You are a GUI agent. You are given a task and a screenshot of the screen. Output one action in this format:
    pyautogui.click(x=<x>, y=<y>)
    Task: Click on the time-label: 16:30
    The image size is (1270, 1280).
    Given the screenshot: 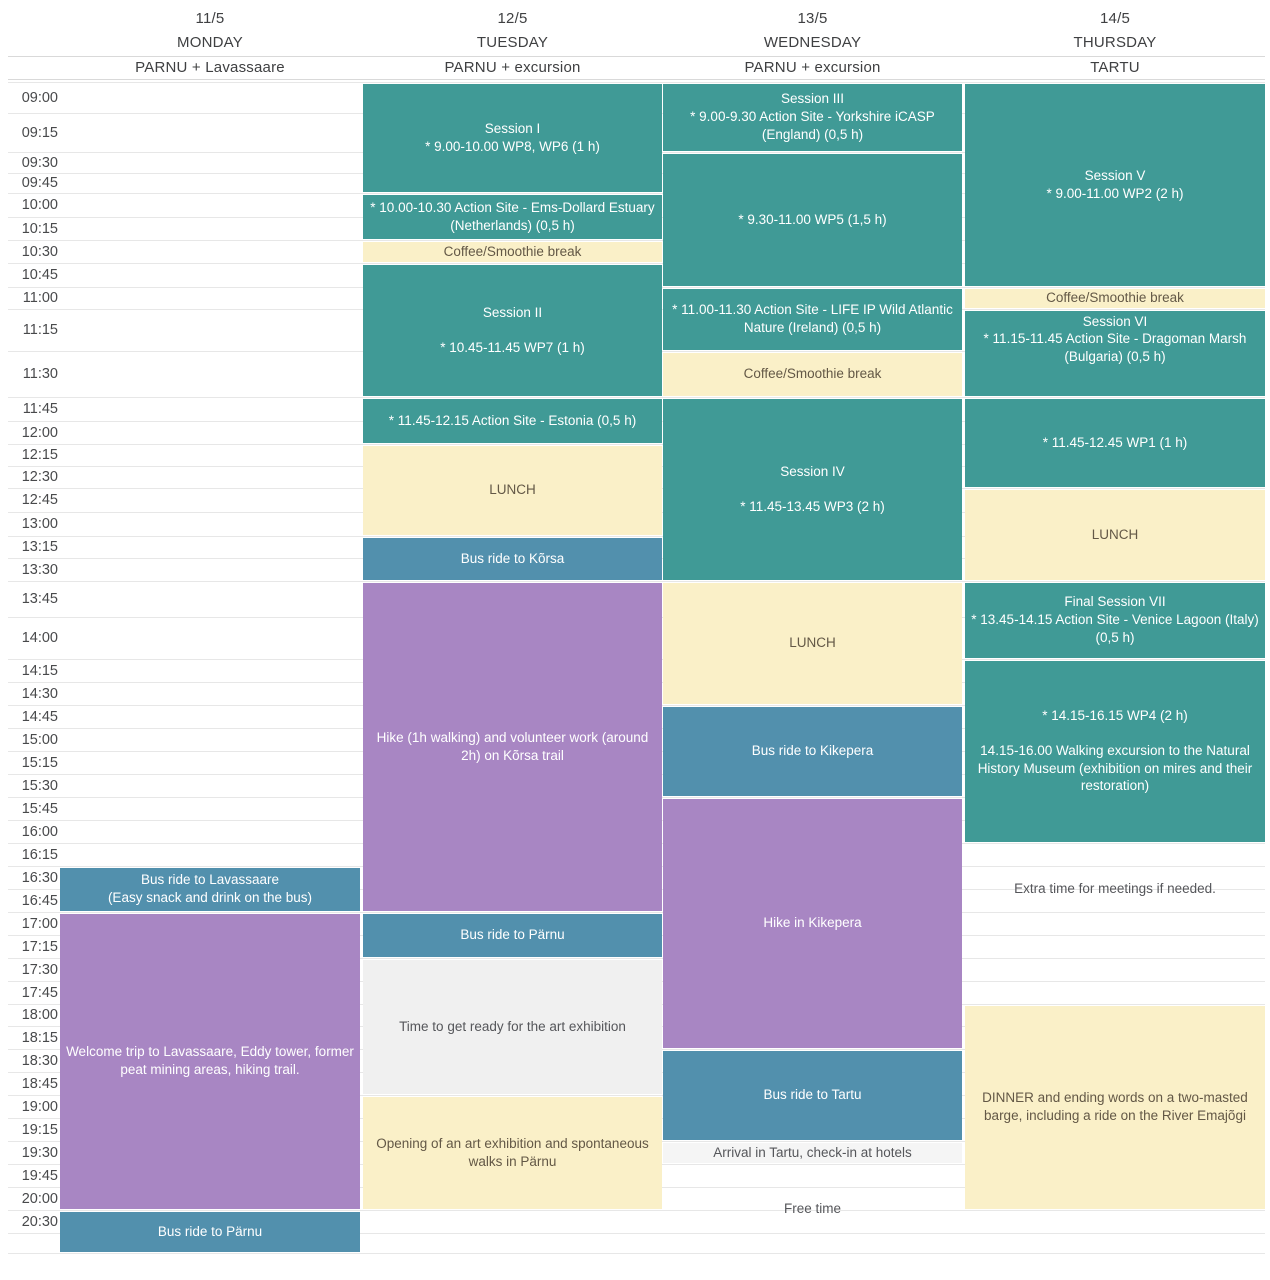 What is the action you would take?
    pyautogui.click(x=39, y=877)
    